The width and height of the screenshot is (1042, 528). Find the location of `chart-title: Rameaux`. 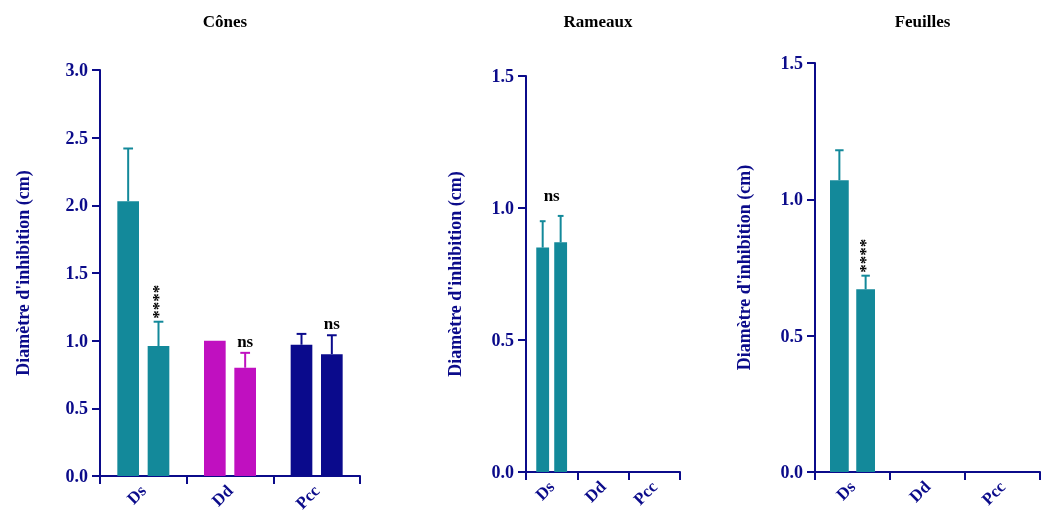

chart-title: Rameaux is located at coordinates (598, 21).